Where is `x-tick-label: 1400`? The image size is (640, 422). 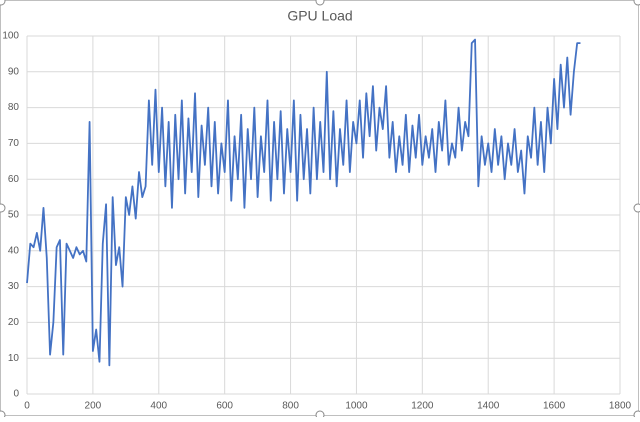
x-tick-label: 1400 is located at coordinates (488, 406).